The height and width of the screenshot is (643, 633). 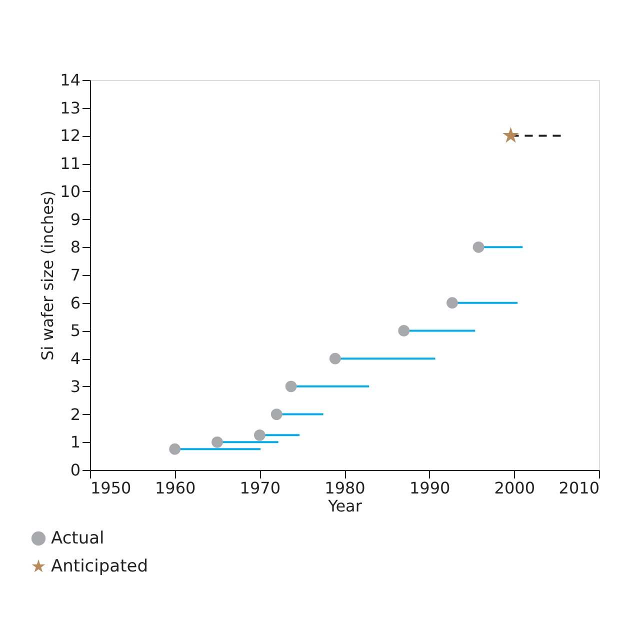 What do you see at coordinates (70, 191) in the screenshot?
I see `y-tick-label: 10` at bounding box center [70, 191].